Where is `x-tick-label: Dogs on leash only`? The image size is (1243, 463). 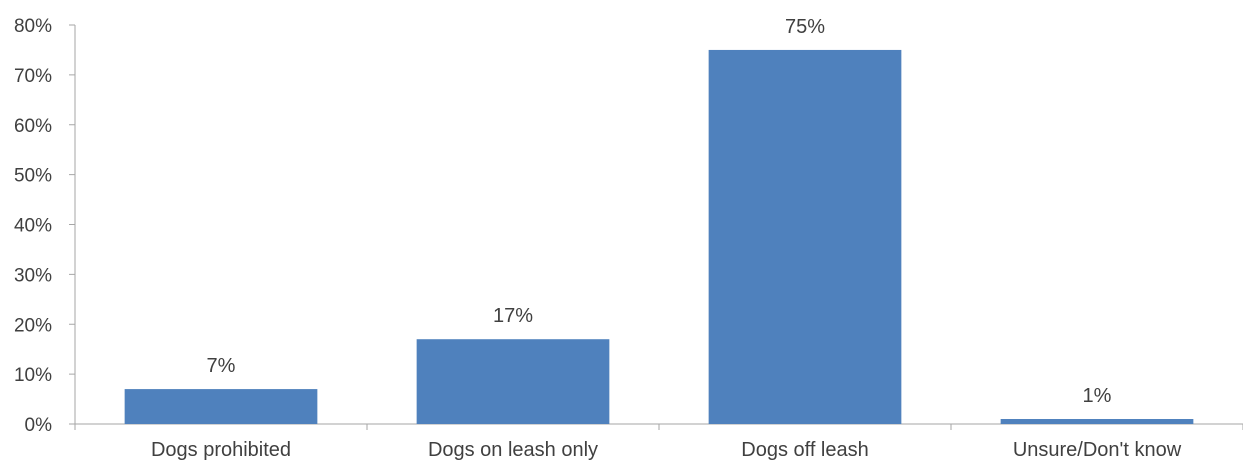 x-tick-label: Dogs on leash only is located at coordinates (513, 450).